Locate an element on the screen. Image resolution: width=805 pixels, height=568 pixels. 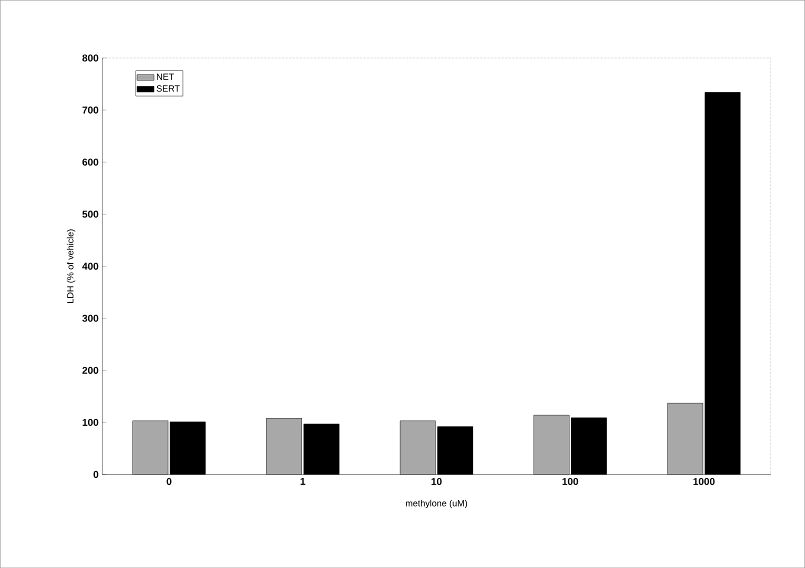
y-tick-label: 700 is located at coordinates (90, 110).